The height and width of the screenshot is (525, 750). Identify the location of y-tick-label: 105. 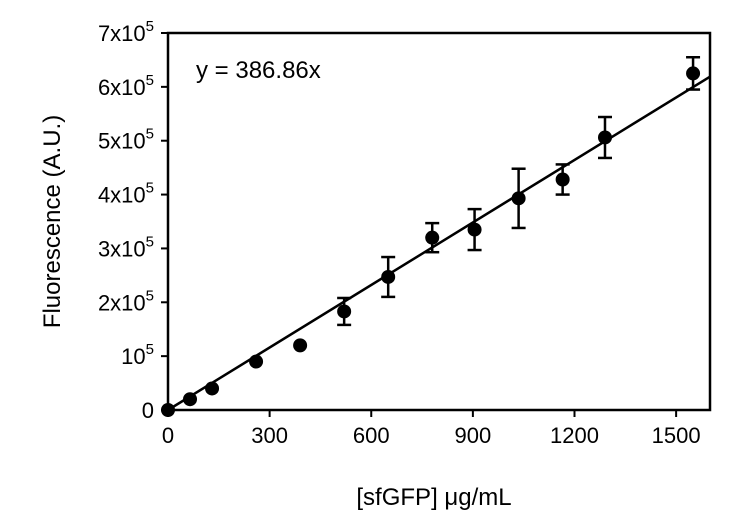
(137, 355).